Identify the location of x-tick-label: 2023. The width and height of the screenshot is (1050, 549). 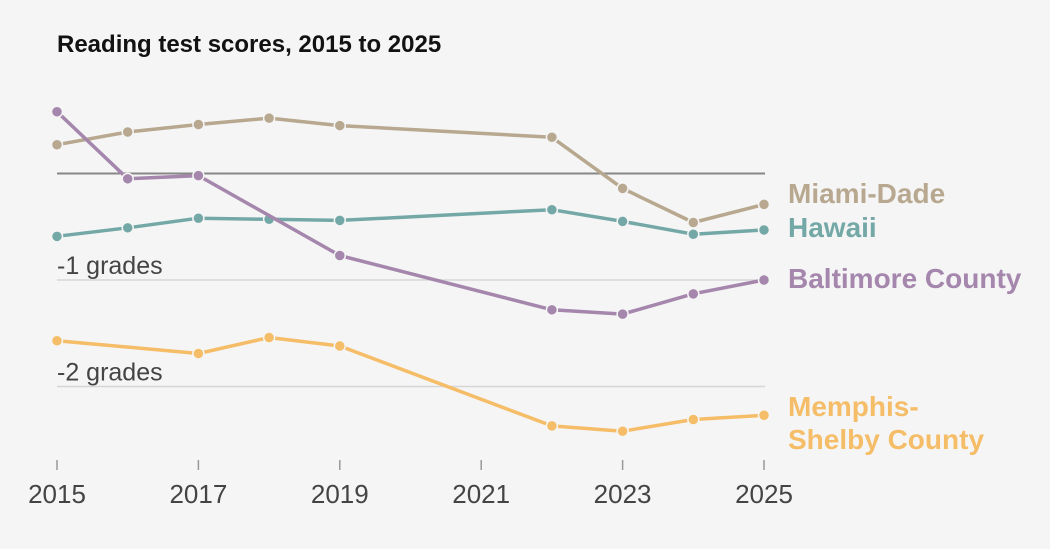
(623, 494).